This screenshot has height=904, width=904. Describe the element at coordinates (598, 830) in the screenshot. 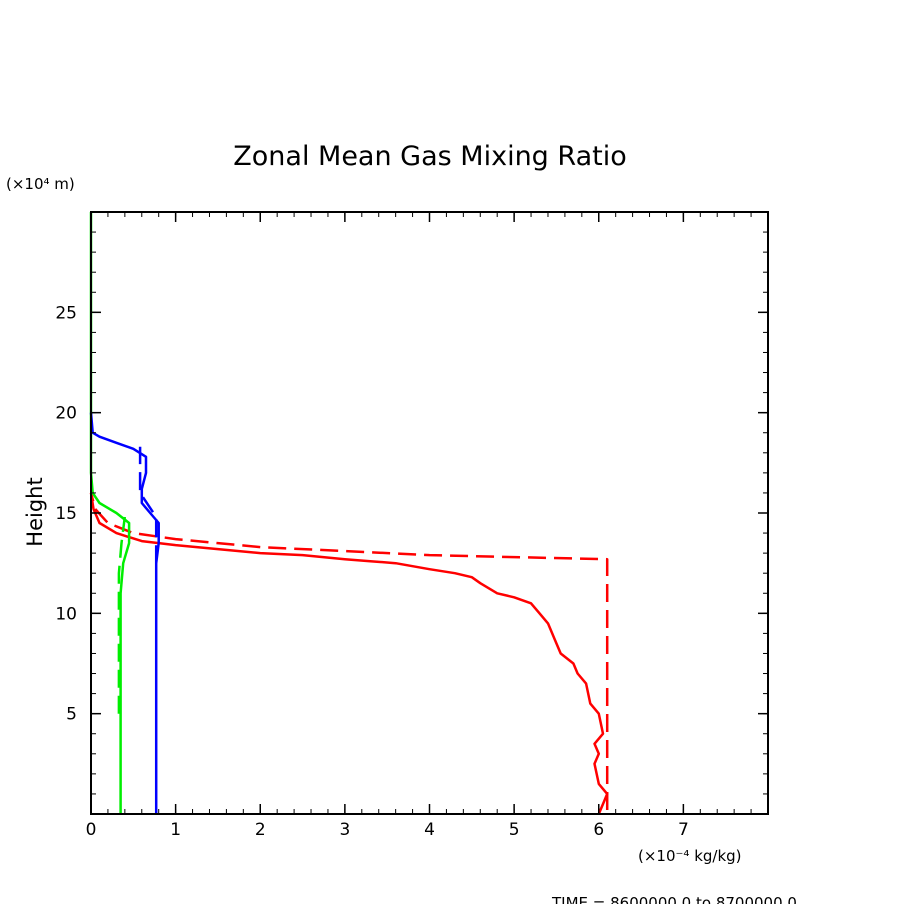

I see `x-tick-label: 6` at that location.